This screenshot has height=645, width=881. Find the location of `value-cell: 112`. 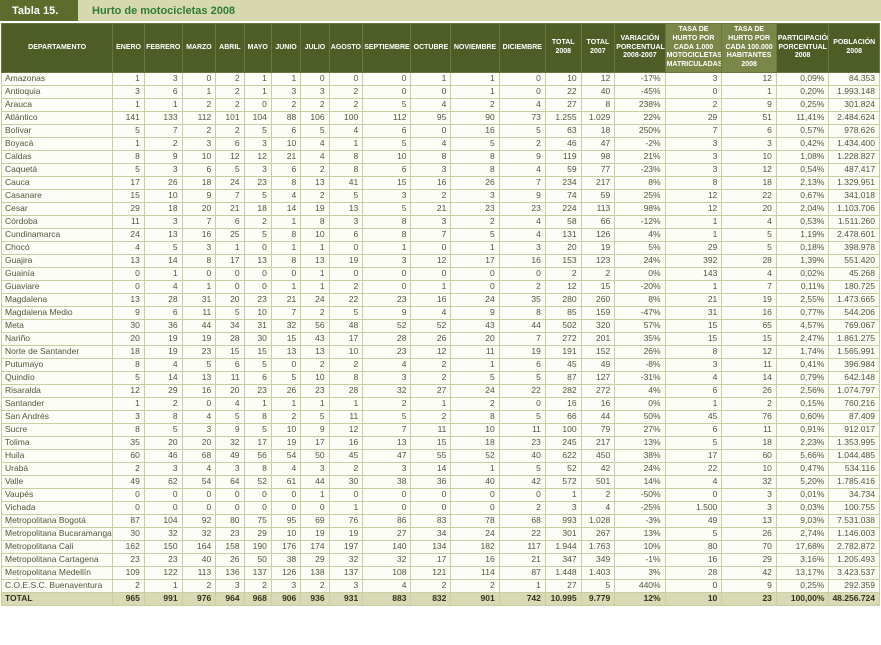

value-cell: 112 is located at coordinates (199, 117).